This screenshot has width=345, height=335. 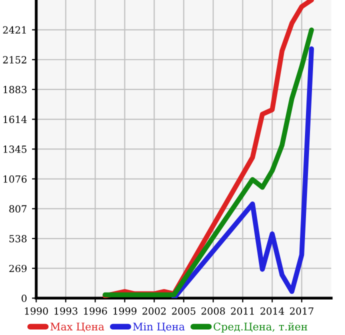 I want to click on x-tick-label: 2014, so click(x=272, y=311).